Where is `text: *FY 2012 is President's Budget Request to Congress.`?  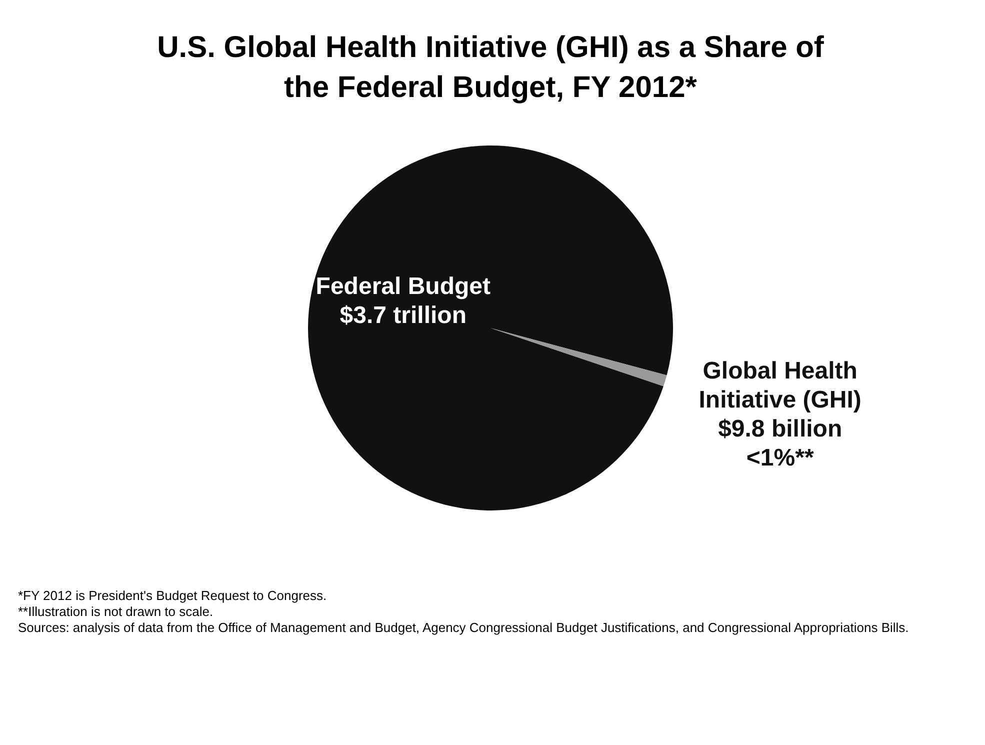
text: *FY 2012 is President's Budget Request to Congress. is located at coordinates (173, 596).